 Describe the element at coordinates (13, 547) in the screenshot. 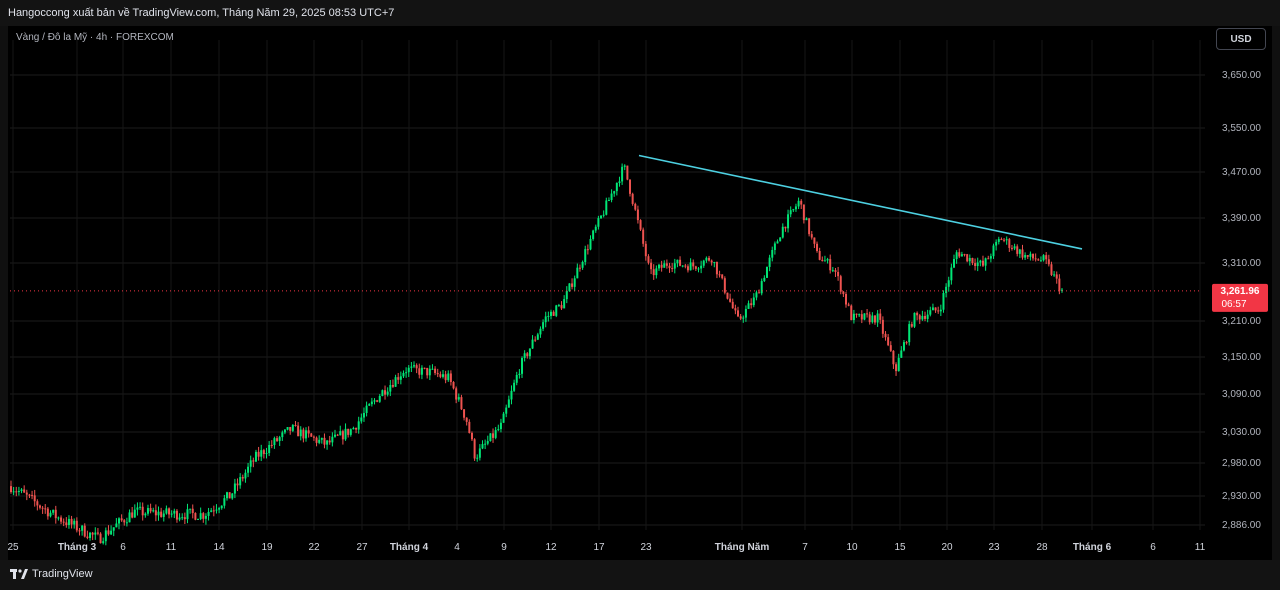

I see `x-tick-label: 25` at that location.